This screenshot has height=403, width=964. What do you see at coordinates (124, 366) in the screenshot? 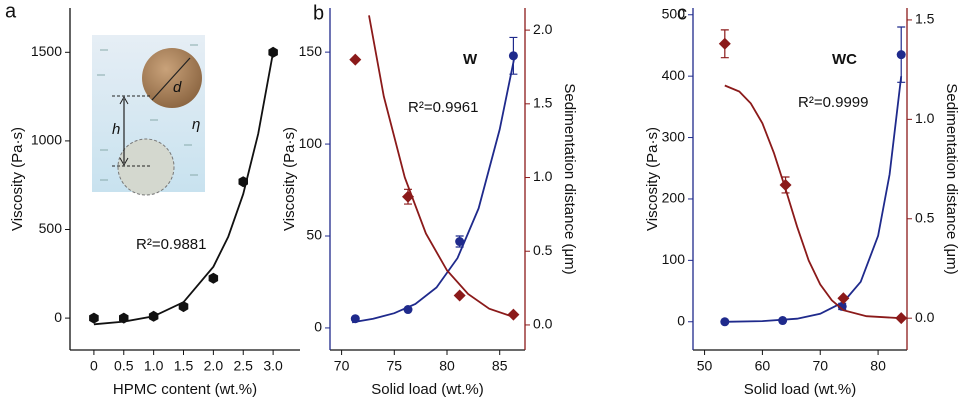
I see `x-tick-label: 0.5` at bounding box center [124, 366].